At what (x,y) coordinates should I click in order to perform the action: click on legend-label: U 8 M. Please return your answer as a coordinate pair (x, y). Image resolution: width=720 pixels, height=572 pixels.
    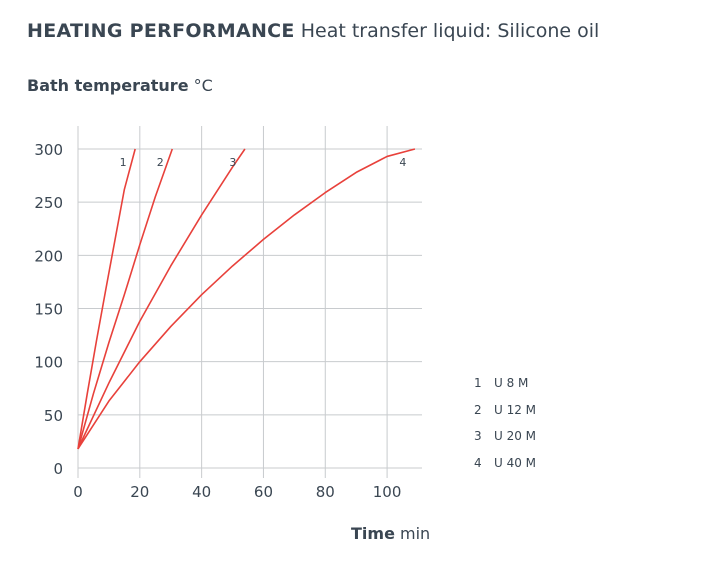
    Looking at the image, I should click on (511, 383).